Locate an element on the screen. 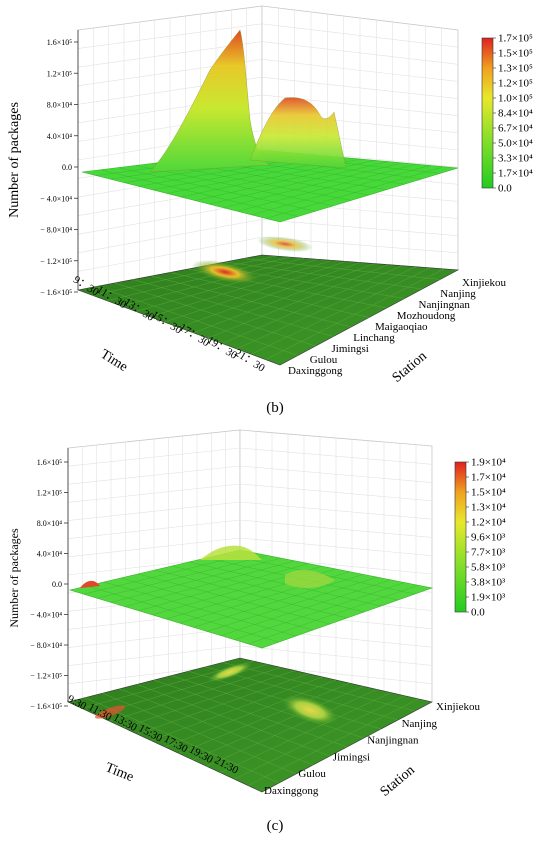  colorbar-tick-label: 1.3×10⁴ is located at coordinates (488, 508).